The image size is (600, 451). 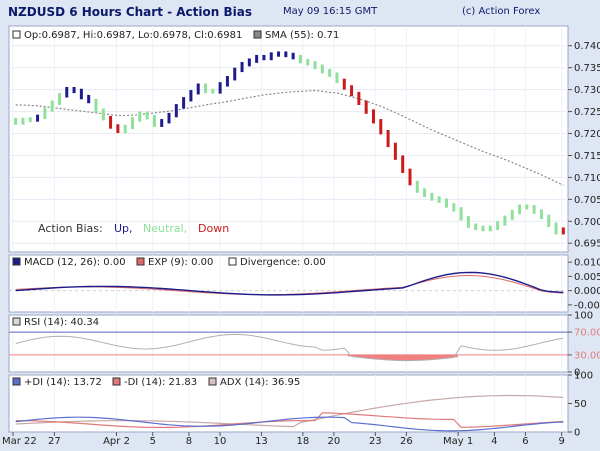 I want to click on price-ytick-label: 0.695, so click(x=587, y=244).